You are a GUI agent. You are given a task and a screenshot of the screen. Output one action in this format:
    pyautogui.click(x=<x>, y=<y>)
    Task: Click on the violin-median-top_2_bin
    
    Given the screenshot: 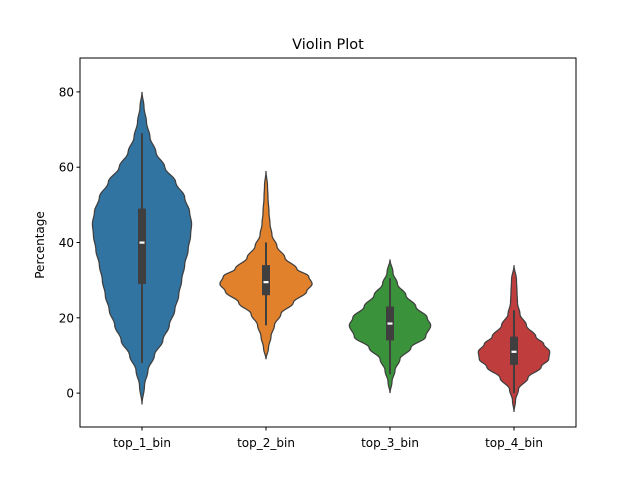 What is the action you would take?
    pyautogui.click(x=266, y=282)
    